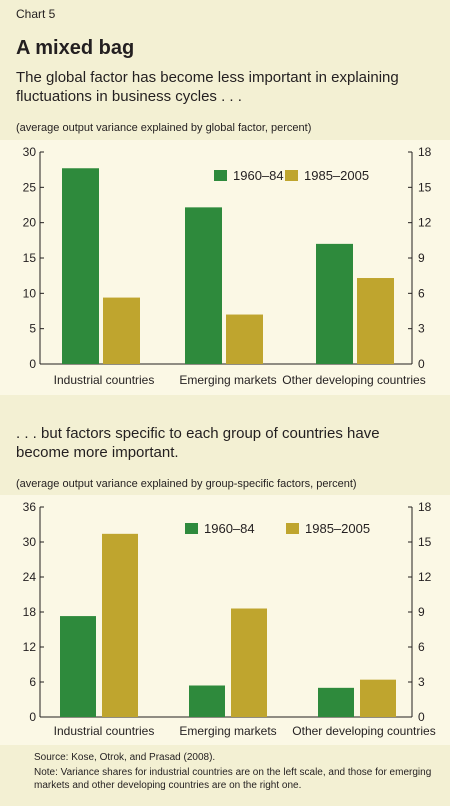 This screenshot has width=450, height=806. I want to click on y-tick-label-left: 18, so click(30, 612).